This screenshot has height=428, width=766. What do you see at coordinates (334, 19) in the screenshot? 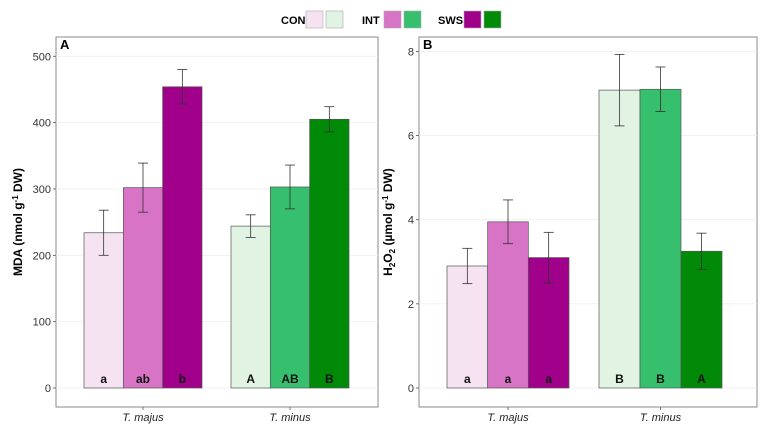
I see `legend-swatch-con-minus` at bounding box center [334, 19].